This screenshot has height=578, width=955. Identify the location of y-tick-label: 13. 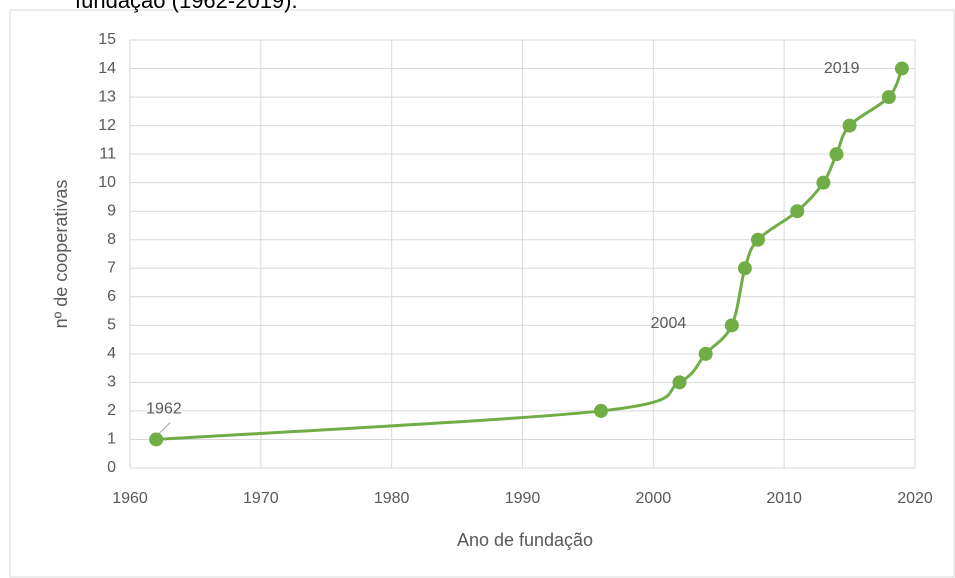
(107, 96).